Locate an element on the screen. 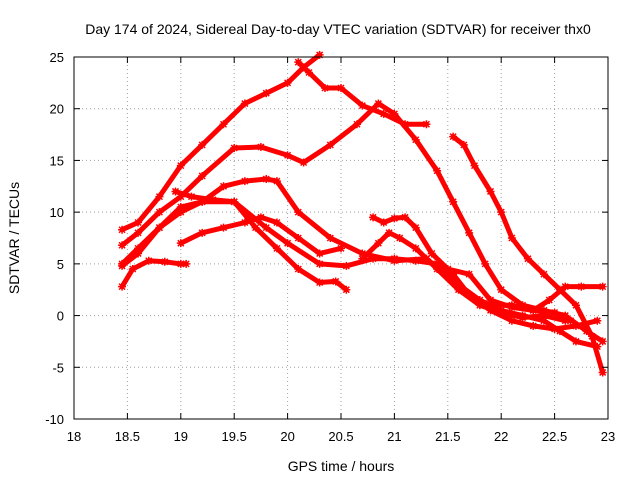 The image size is (640, 480). x-tick-label: 21 is located at coordinates (394, 436).